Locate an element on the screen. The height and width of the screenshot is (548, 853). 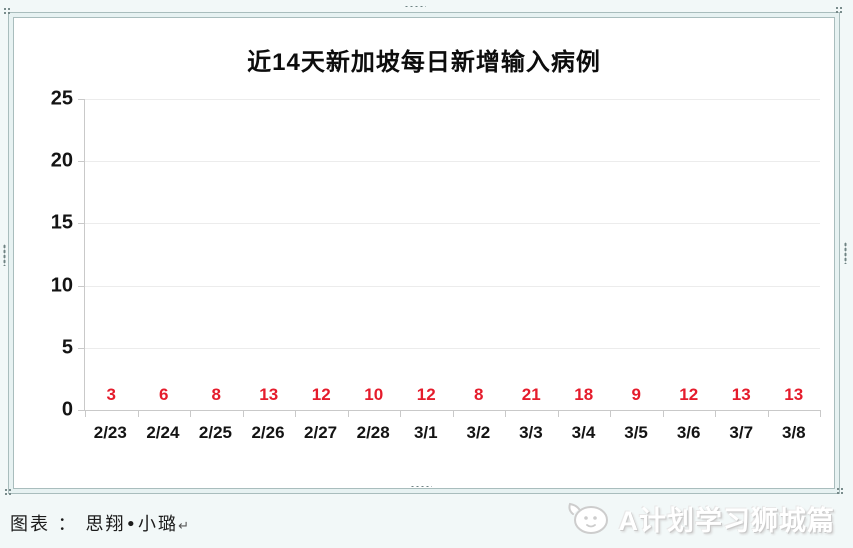
x-axis-category-label: 3/6 is located at coordinates (688, 432).